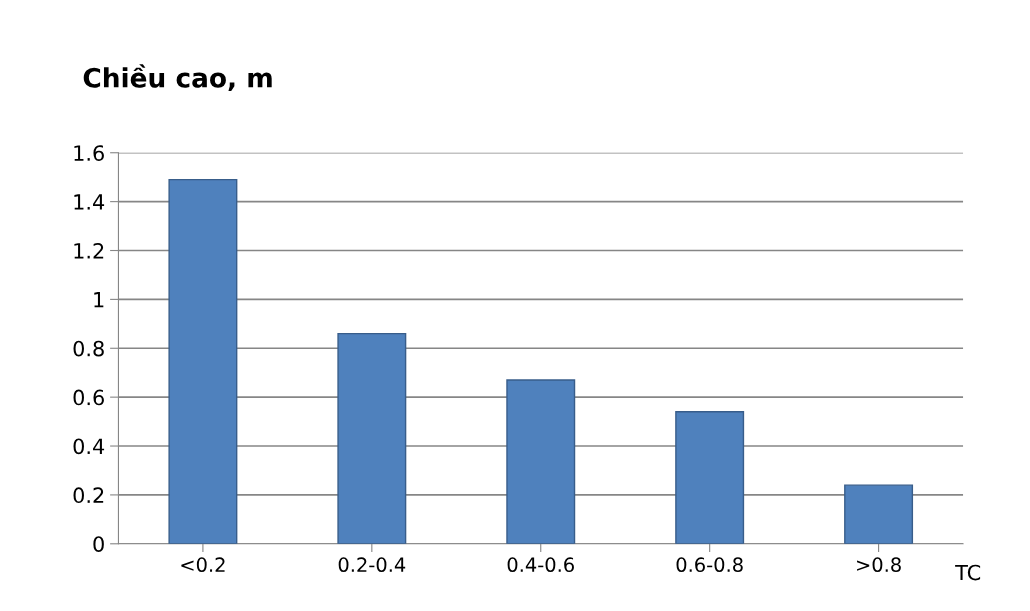  I want to click on y-tick-label: 0.2, so click(88, 495).